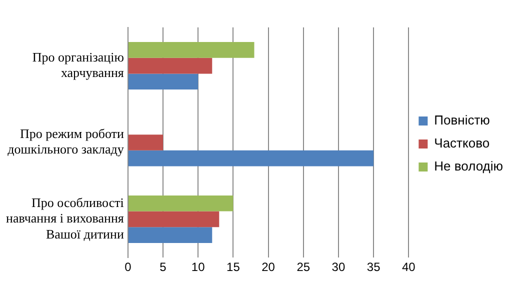  What do you see at coordinates (128, 267) in the screenshot?
I see `x-tick-label: 0` at bounding box center [128, 267].